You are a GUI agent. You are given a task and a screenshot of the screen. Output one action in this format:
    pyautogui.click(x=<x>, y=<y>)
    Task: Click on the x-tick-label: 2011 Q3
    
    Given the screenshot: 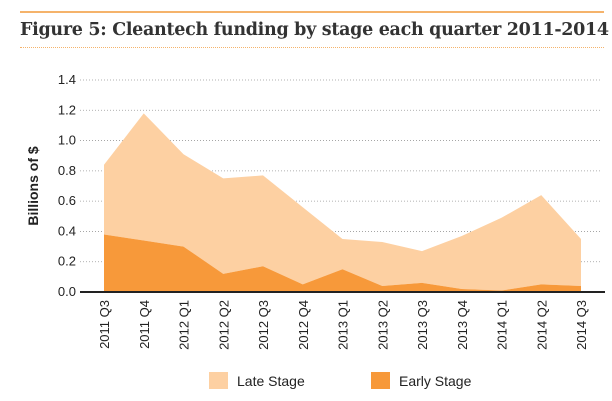 What is the action you would take?
    pyautogui.click(x=104, y=324)
    